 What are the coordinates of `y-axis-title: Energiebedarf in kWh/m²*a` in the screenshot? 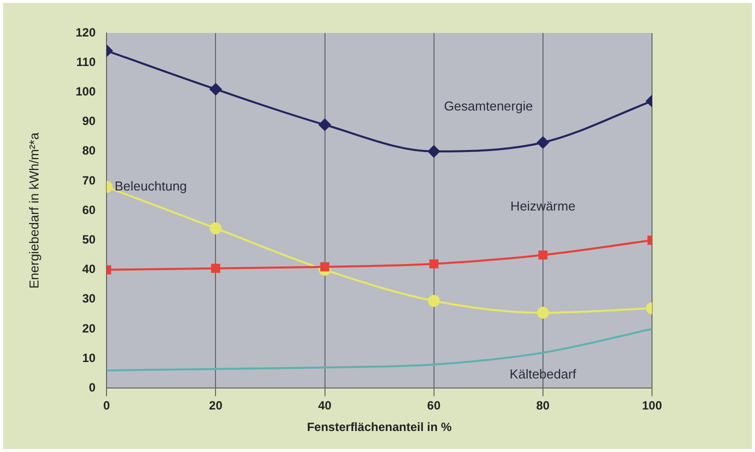 It's located at (34, 210).